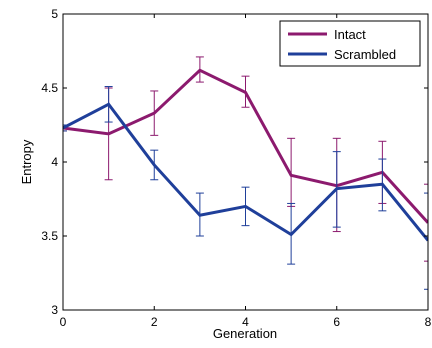 Image resolution: width=432 pixels, height=348 pixels. What do you see at coordinates (365, 54) in the screenshot?
I see `legend-label-scrambled: Scrambled` at bounding box center [365, 54].